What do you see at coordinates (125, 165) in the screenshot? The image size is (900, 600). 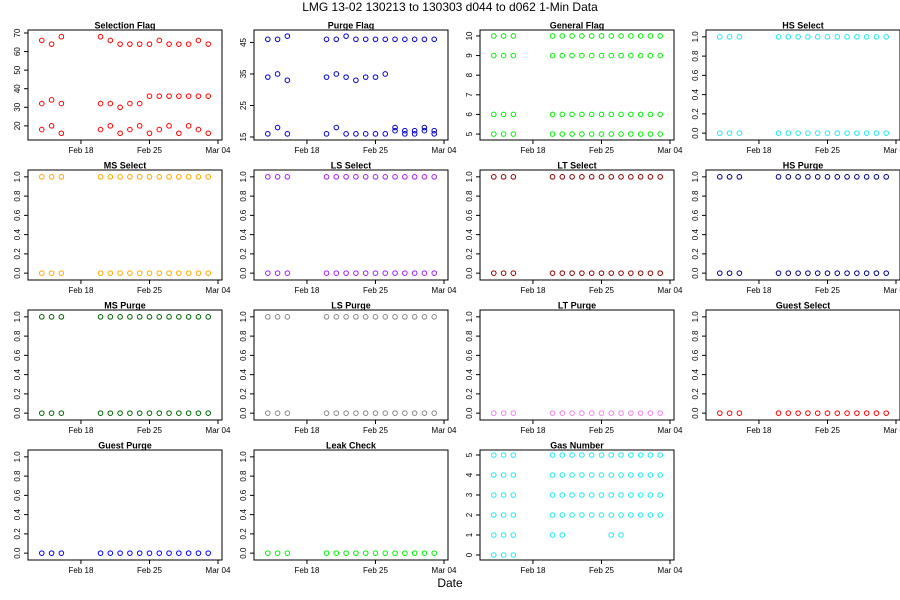 I see `panel-title: MS Select` at bounding box center [125, 165].